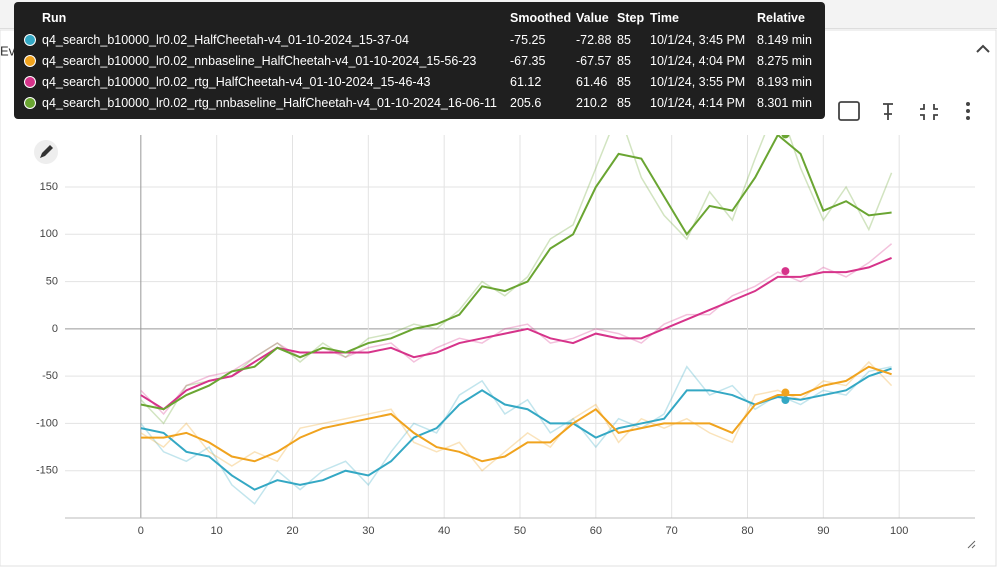 The width and height of the screenshot is (997, 568). Describe the element at coordinates (528, 40) in the screenshot. I see `tooltip-smoothed: -75.25` at that location.